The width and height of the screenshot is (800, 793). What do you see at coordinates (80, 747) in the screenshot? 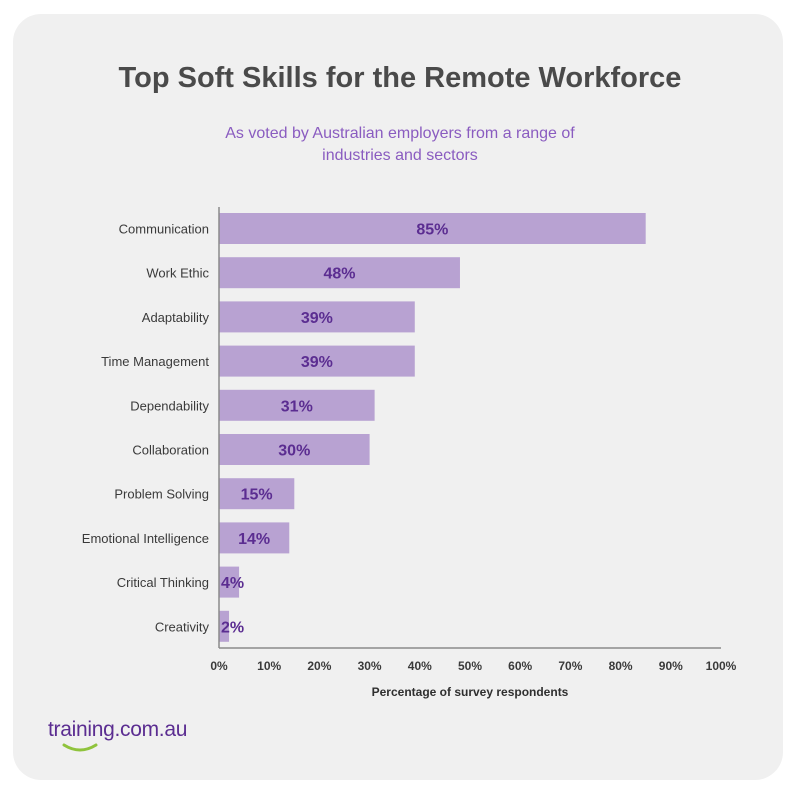
I see `logo-smile-icon` at bounding box center [80, 747].